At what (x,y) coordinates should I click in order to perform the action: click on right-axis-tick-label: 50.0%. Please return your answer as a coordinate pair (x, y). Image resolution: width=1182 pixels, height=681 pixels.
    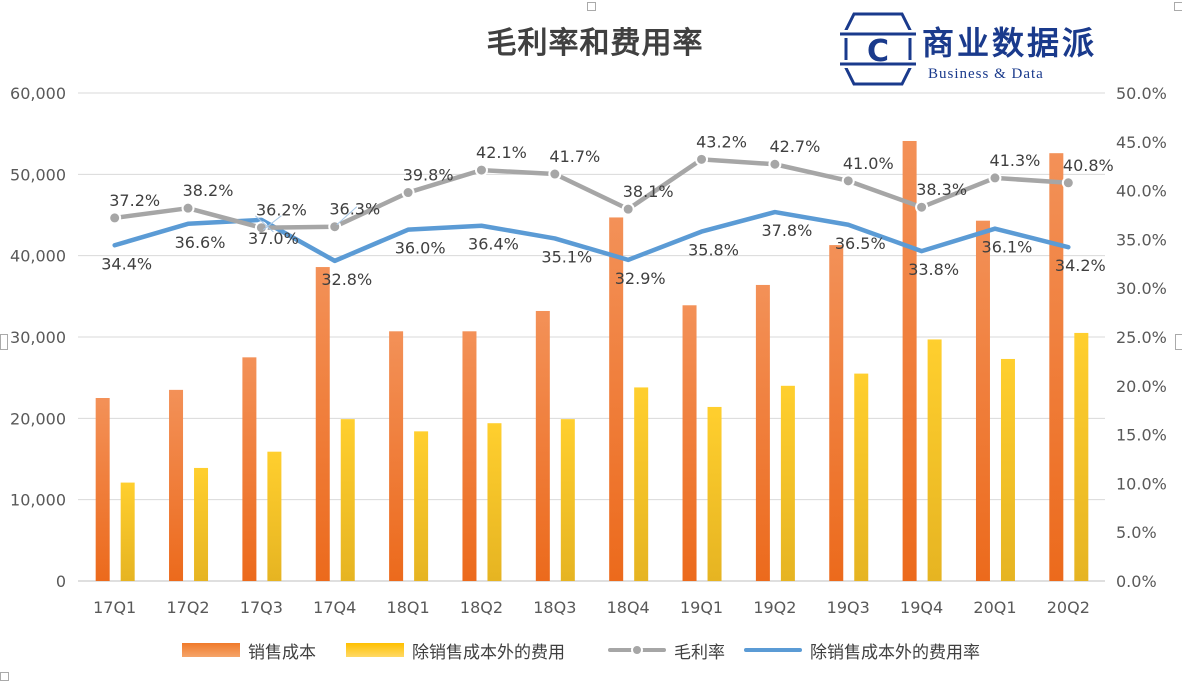
    Looking at the image, I should click on (1141, 93).